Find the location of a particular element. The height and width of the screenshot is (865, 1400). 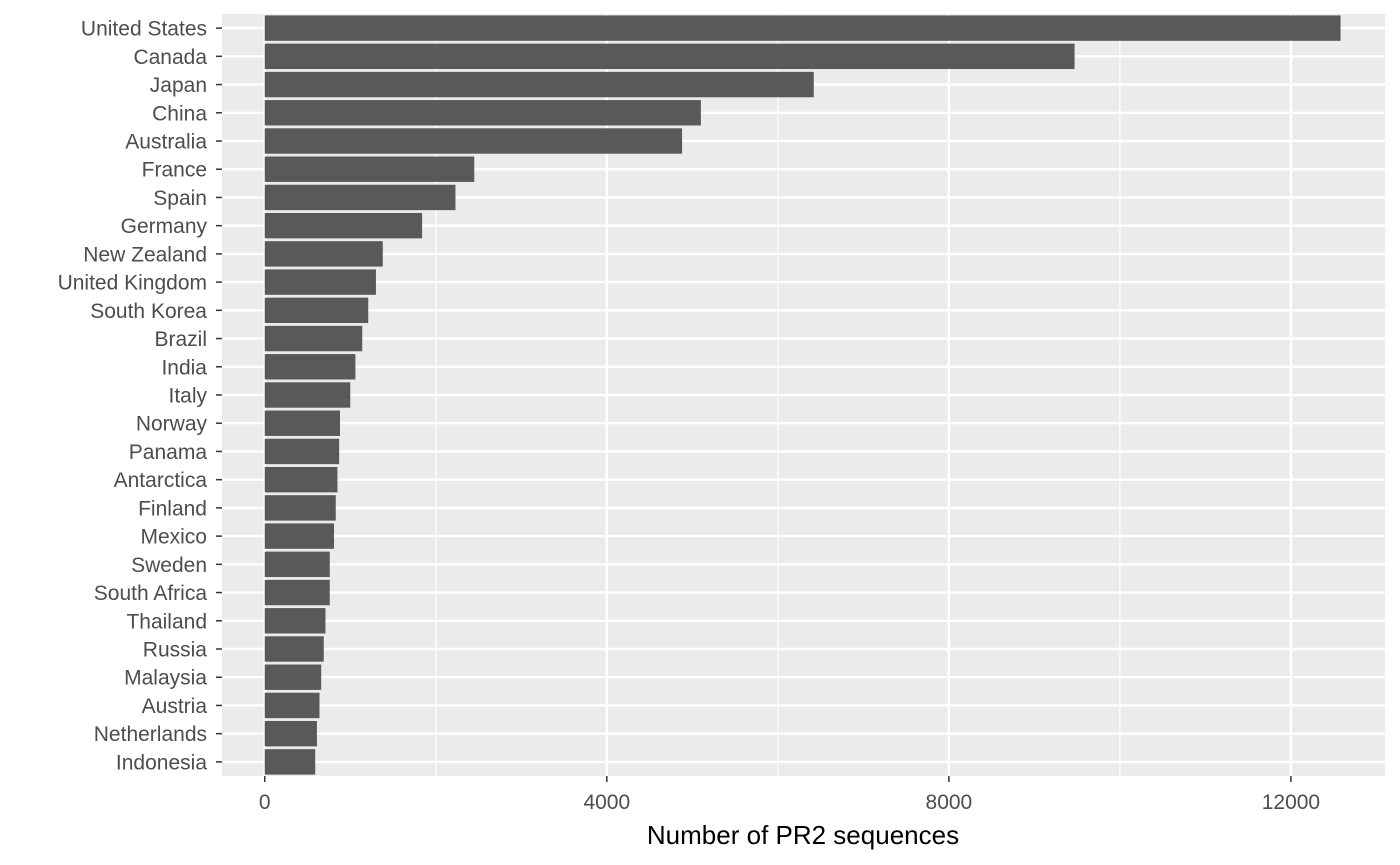

x-axis-title: Number of PR2 sequences is located at coordinates (803, 835).